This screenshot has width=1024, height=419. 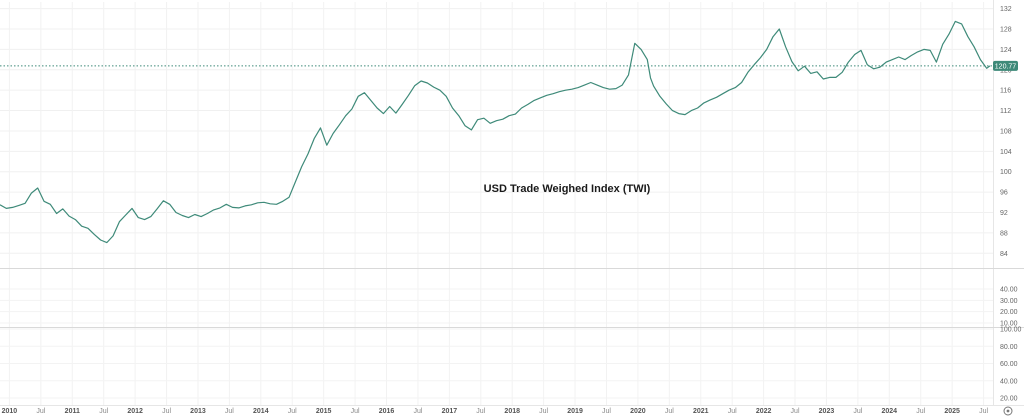 What do you see at coordinates (1006, 9) in the screenshot?
I see `y-tick-label: 132` at bounding box center [1006, 9].